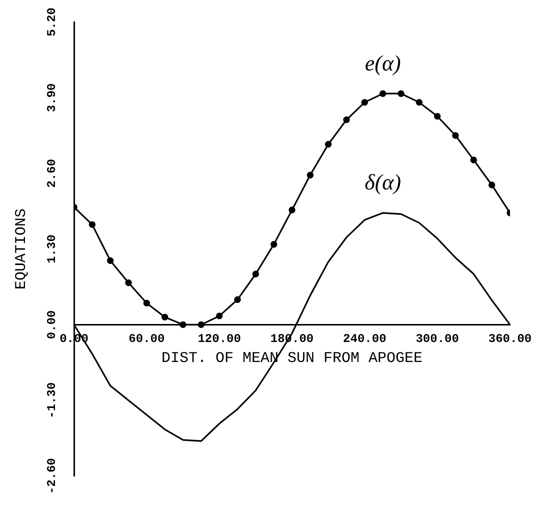 Image resolution: width=548 pixels, height=506 pixels. What do you see at coordinates (219, 339) in the screenshot?
I see `x-tick-label: 120.00` at bounding box center [219, 339].